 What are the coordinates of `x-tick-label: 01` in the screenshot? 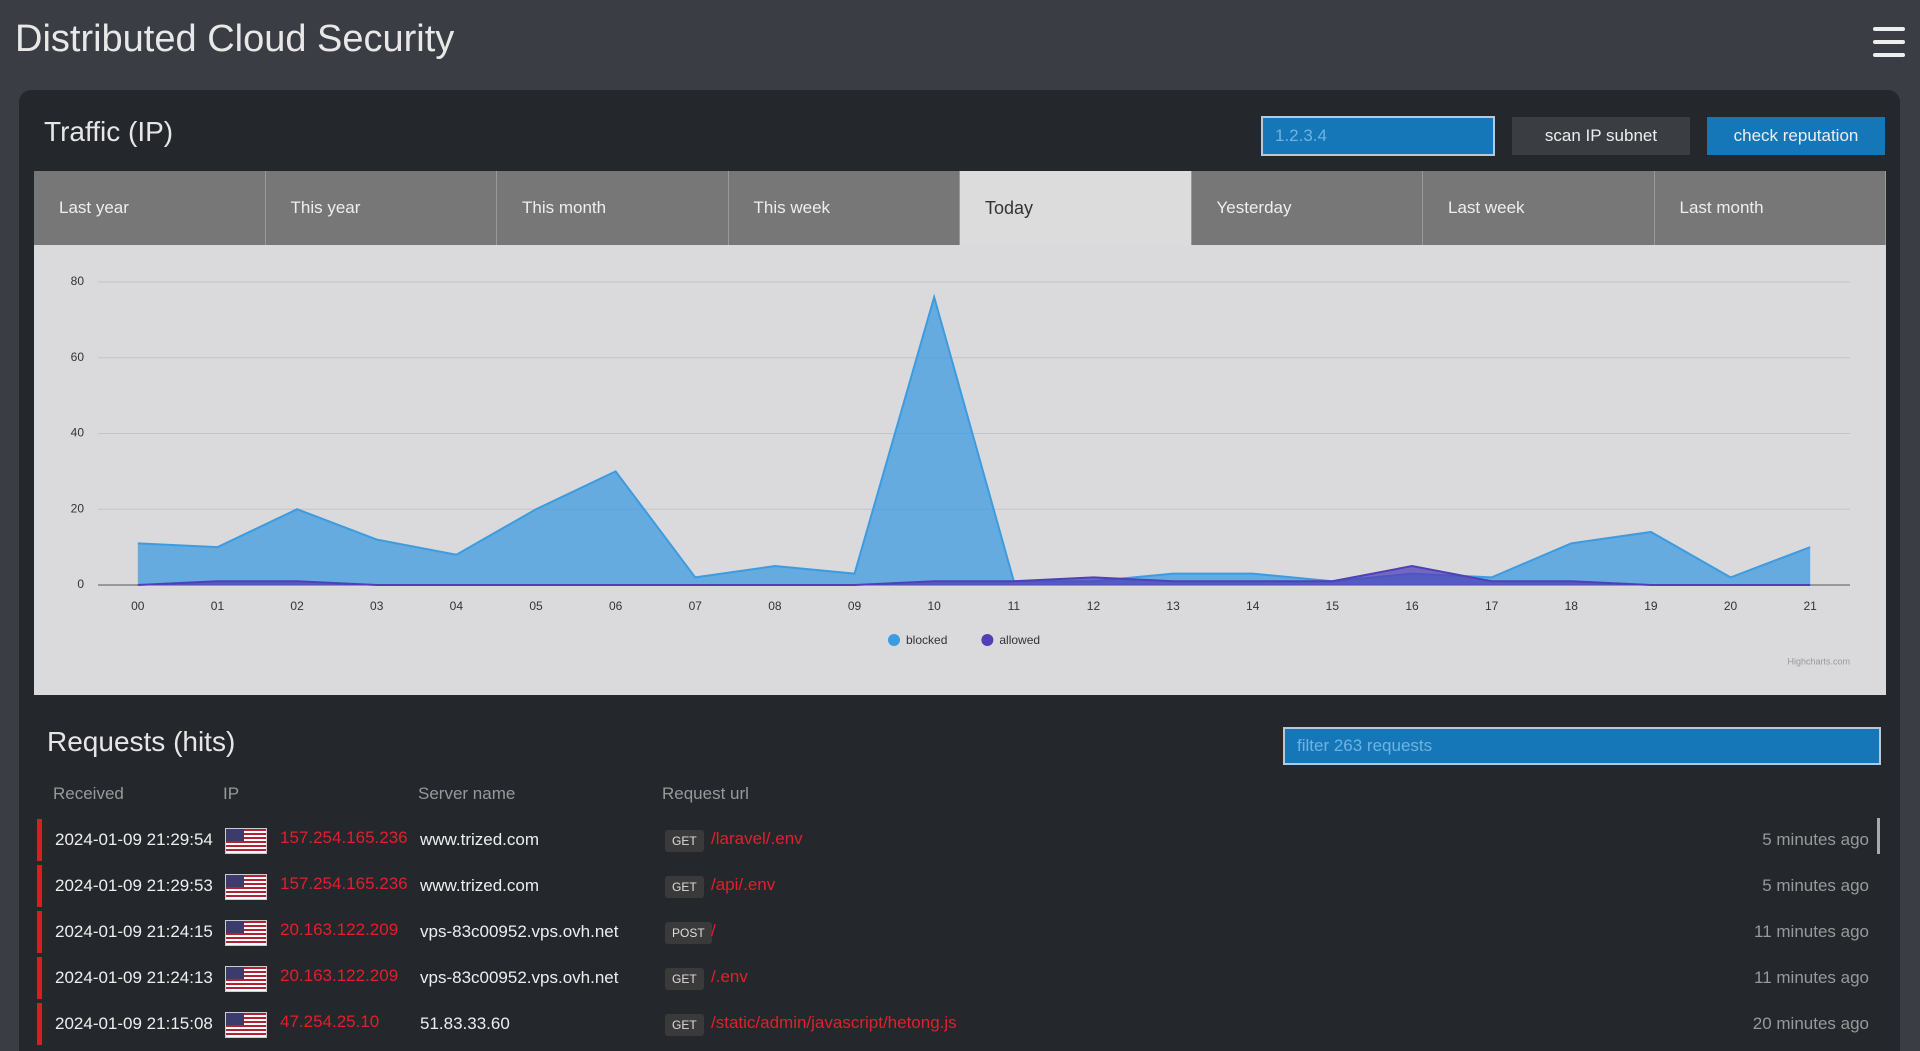 It's located at (218, 606).